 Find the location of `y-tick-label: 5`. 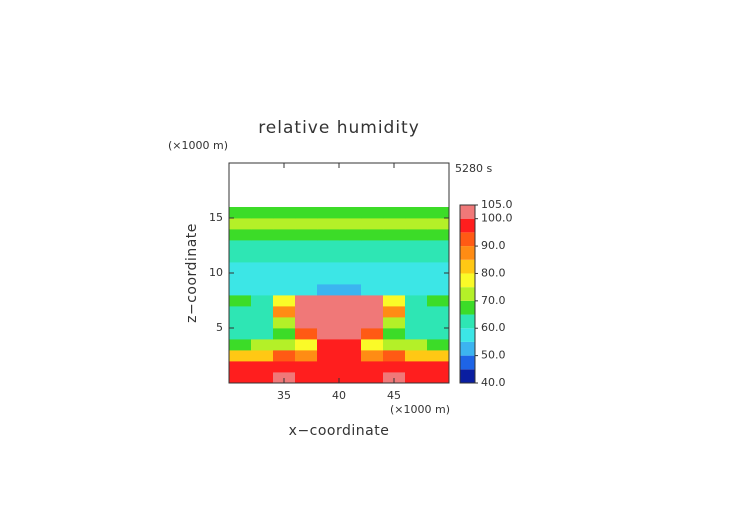

y-tick-label: 5 is located at coordinates (219, 327).